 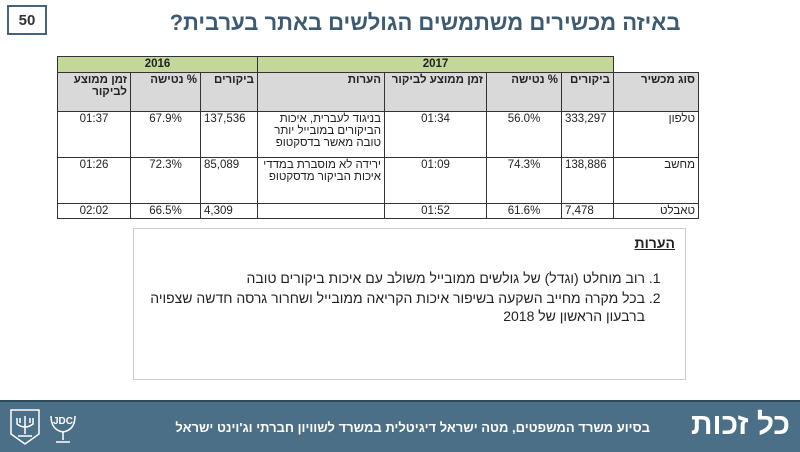 I want to click on col-header: הערות, so click(x=321, y=92).